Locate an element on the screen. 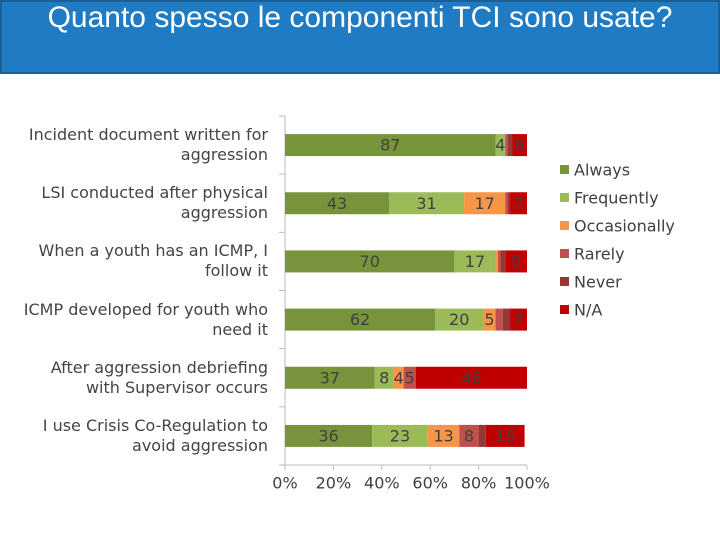 The height and width of the screenshot is (540, 720). data-label: 70 is located at coordinates (370, 261).